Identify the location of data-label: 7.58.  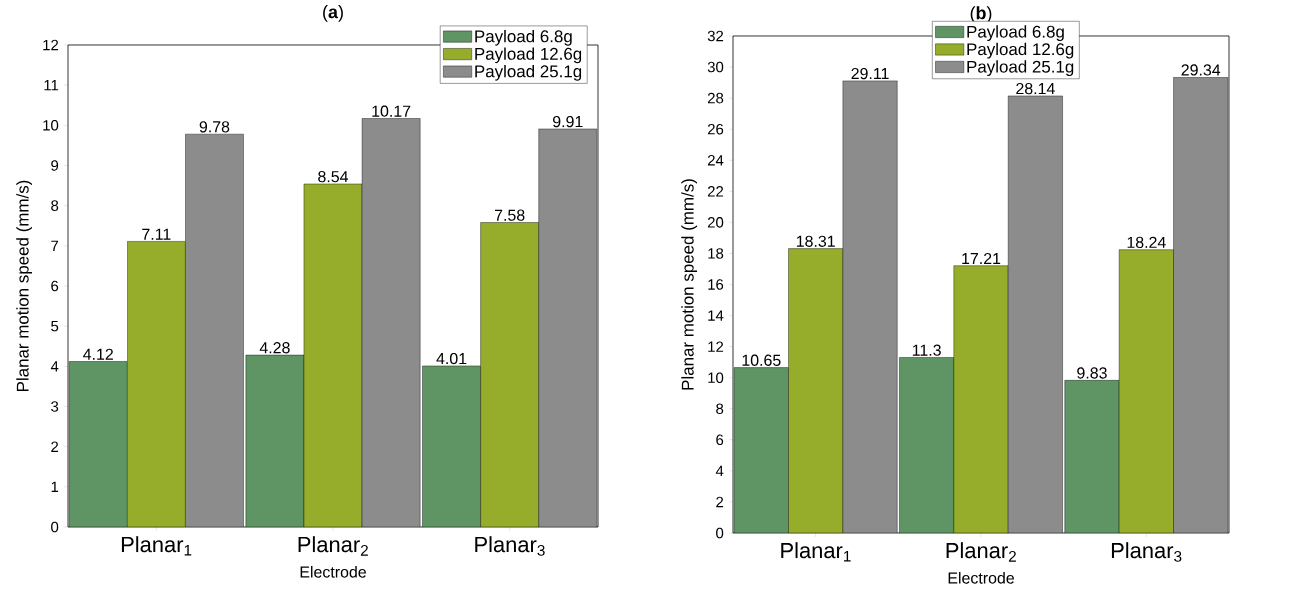
(509, 215).